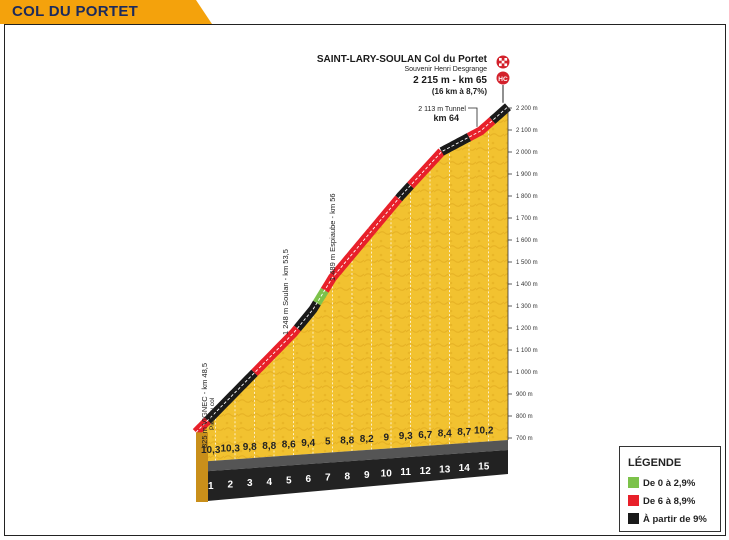 Image resolution: width=729 pixels, height=540 pixels. I want to click on finish-altitude: 2 215 m - km 65, so click(450, 80).